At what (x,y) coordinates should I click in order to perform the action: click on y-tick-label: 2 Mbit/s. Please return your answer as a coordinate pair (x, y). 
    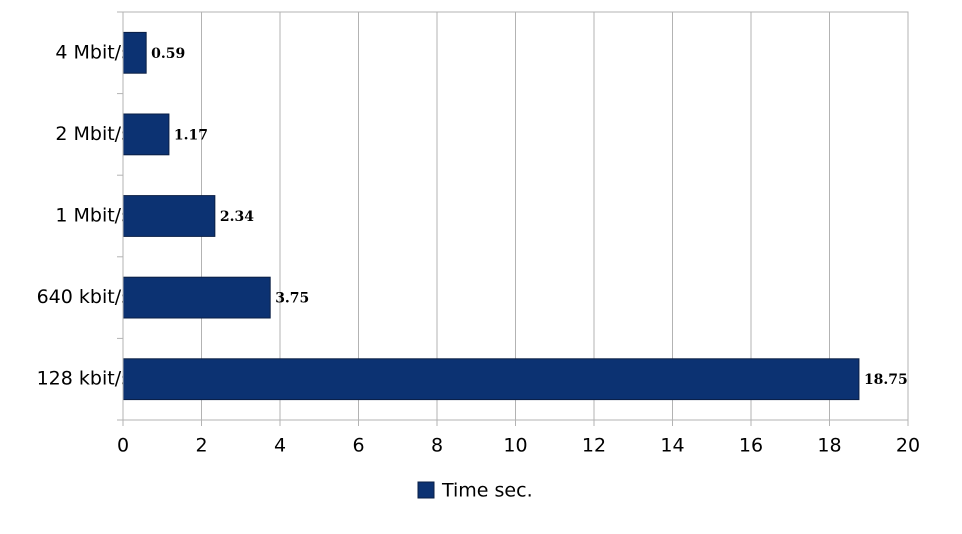
    Looking at the image, I should click on (93, 134).